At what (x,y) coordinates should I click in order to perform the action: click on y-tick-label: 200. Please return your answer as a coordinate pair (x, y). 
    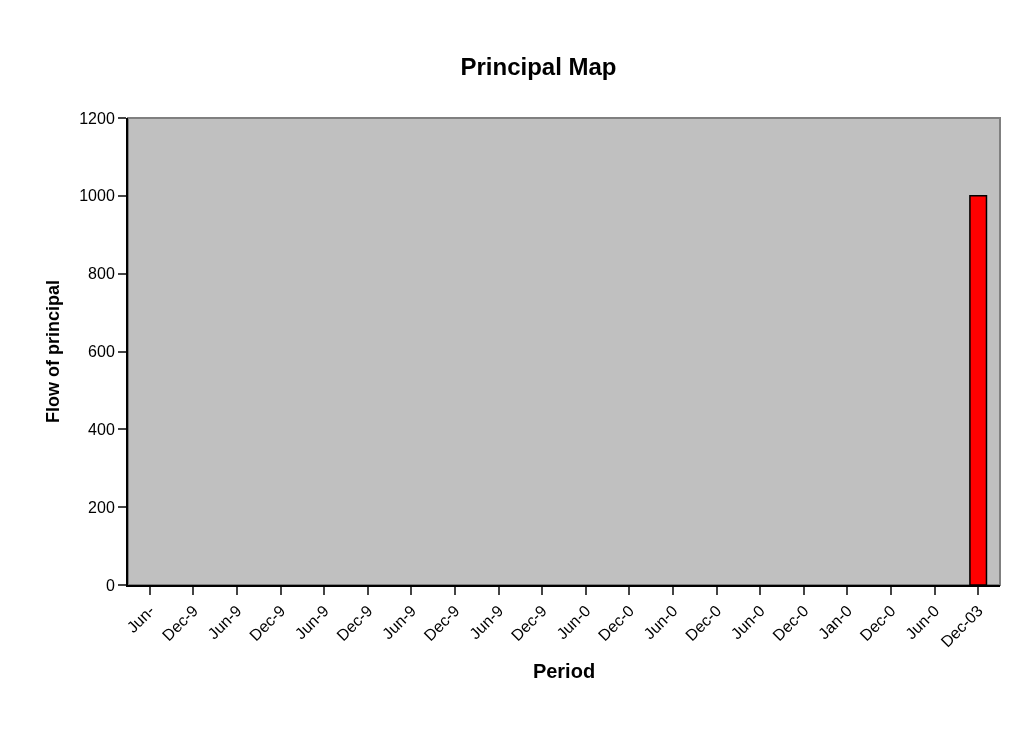
    Looking at the image, I should click on (101, 507).